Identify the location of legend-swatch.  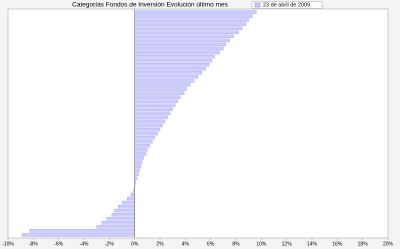
(257, 5).